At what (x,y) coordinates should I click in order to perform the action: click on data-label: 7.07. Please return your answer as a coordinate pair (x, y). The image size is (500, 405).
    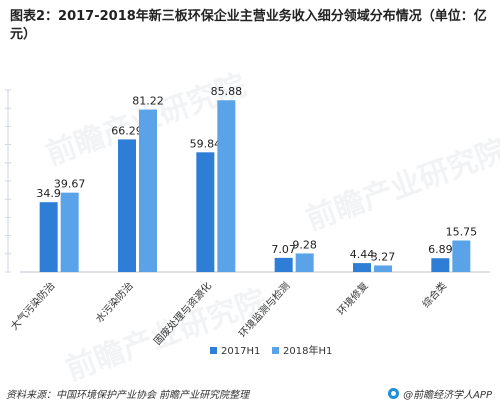
    Looking at the image, I should click on (283, 249).